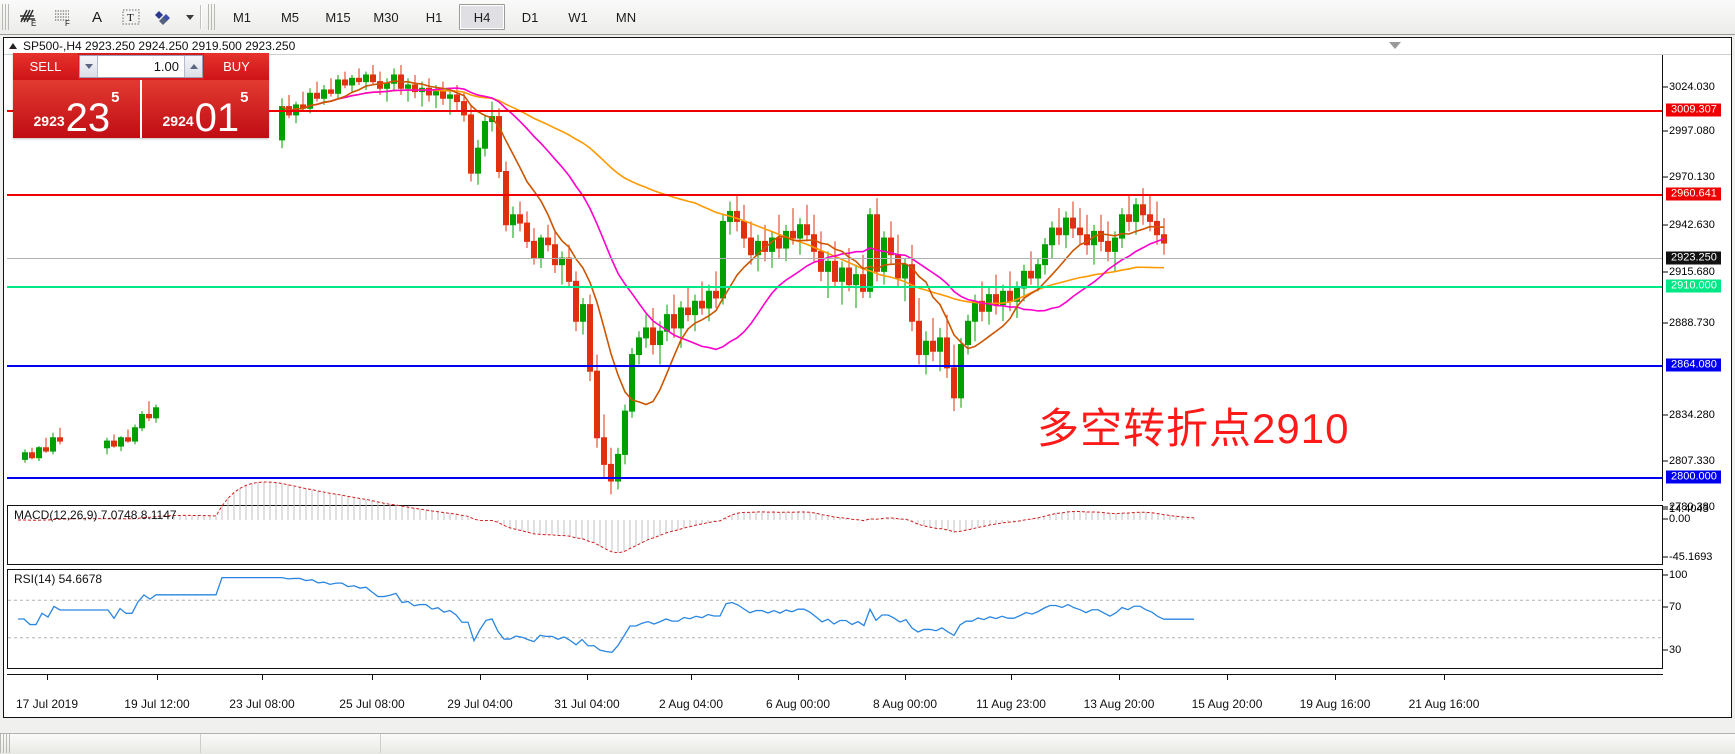  Describe the element at coordinates (45, 66) in the screenshot. I see `sell-button: SELL` at that location.